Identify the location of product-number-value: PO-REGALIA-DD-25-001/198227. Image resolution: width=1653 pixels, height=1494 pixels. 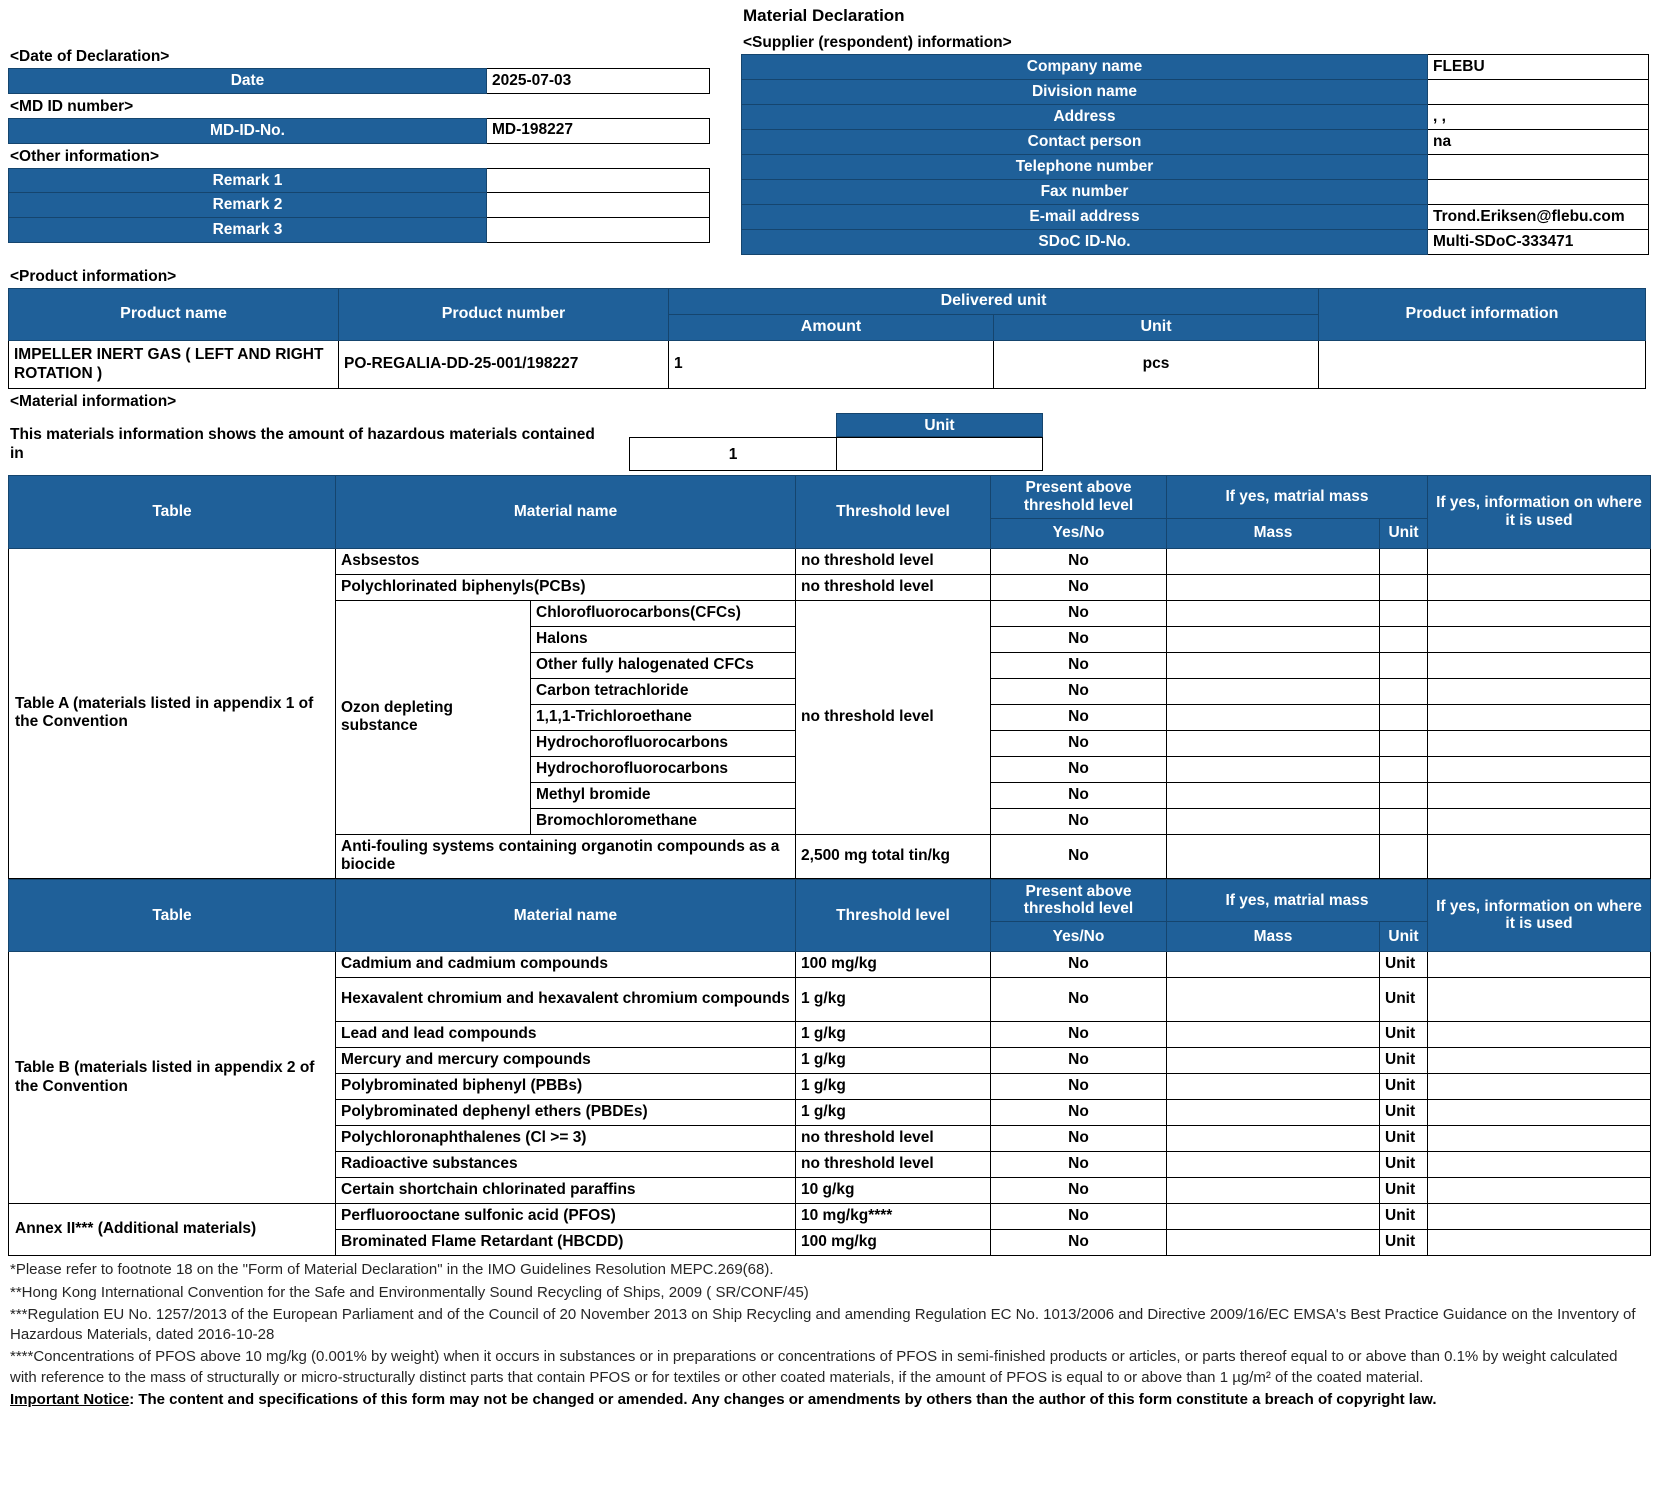
(503, 364).